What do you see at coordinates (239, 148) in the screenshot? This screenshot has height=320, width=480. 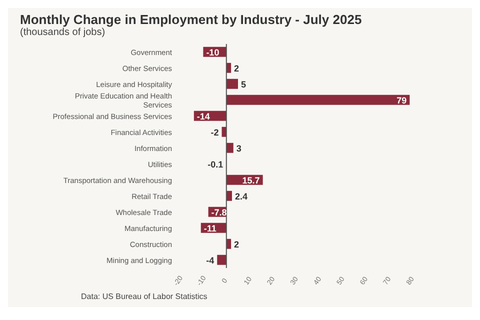 I see `data-label: 3` at bounding box center [239, 148].